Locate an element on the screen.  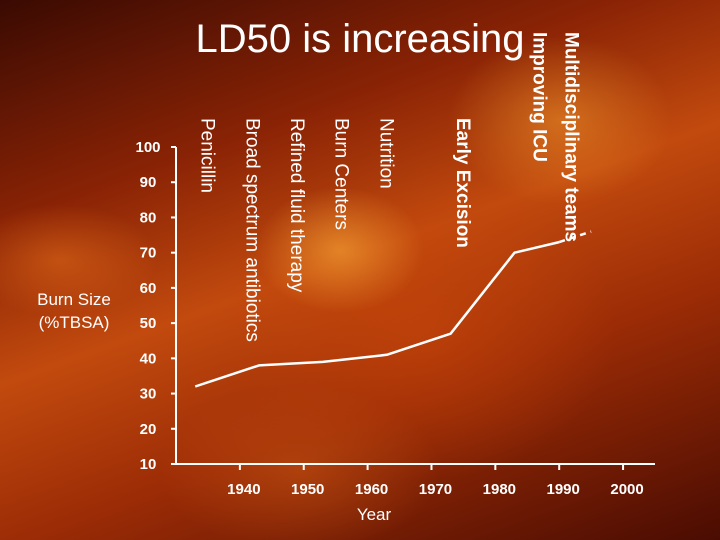
x-tick-label: 2000 is located at coordinates (626, 489).